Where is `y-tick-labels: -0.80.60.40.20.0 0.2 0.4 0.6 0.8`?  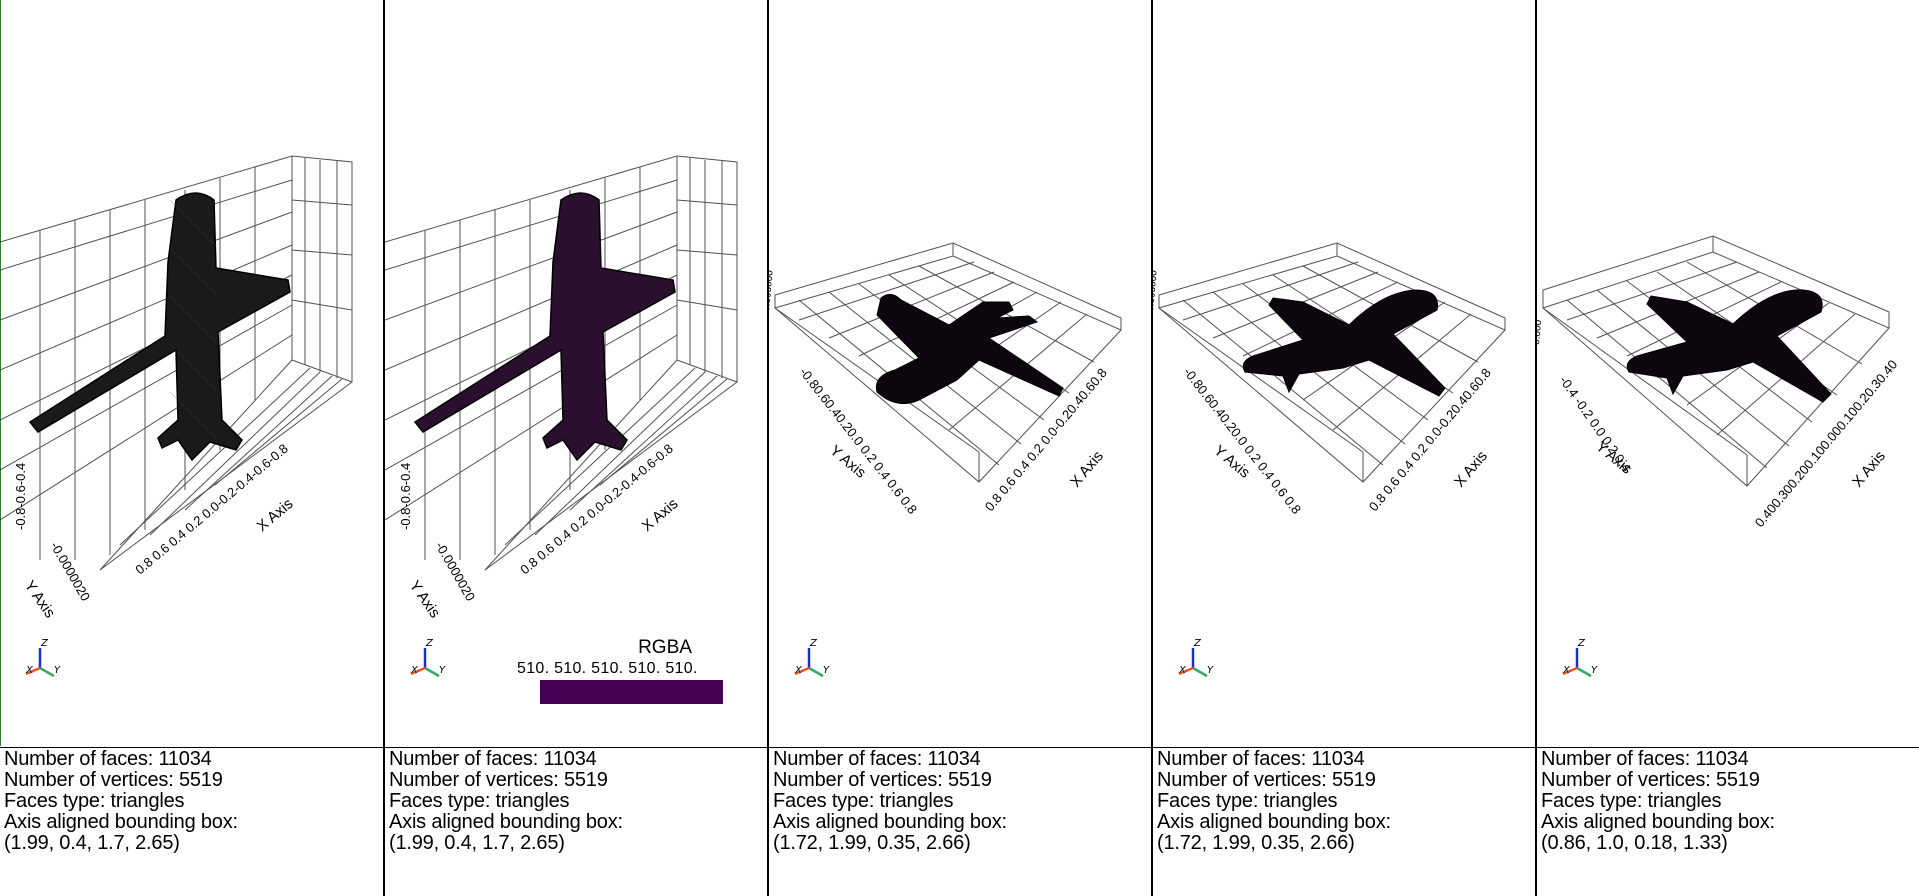 y-tick-labels: -0.80.60.40.20.0 0.2 0.4 0.6 0.8 is located at coordinates (1243, 441).